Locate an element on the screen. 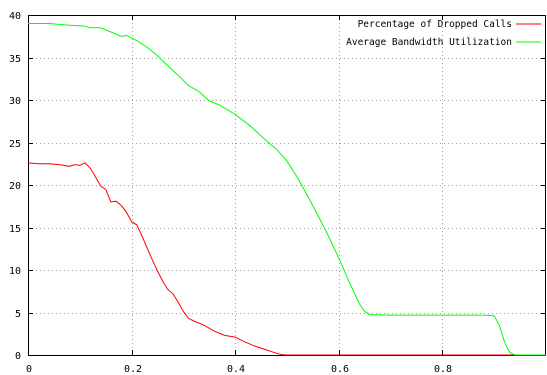 This screenshot has height=375, width=547. x-tick-label: 0.6 is located at coordinates (340, 369).